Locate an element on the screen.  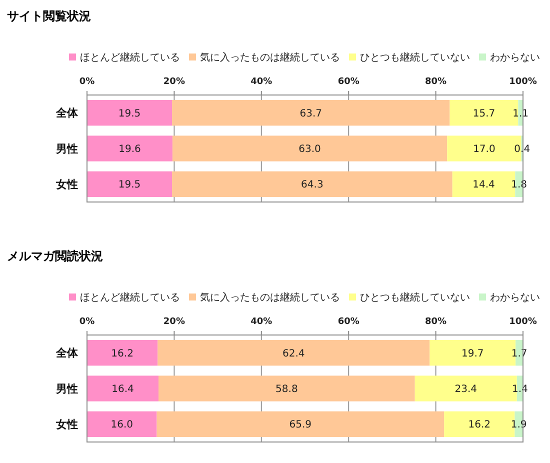
data-label: 63.7 is located at coordinates (311, 114).